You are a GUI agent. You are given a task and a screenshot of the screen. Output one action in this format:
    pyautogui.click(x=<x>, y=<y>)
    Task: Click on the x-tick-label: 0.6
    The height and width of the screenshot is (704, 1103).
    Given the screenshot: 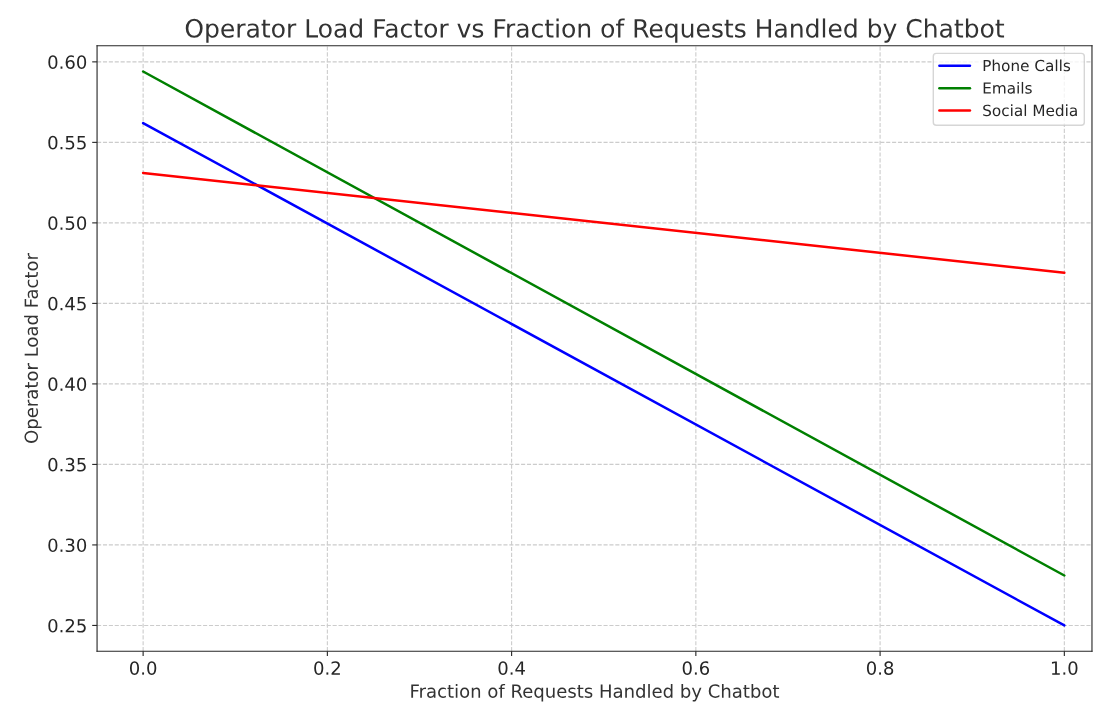 What is the action you would take?
    pyautogui.click(x=696, y=668)
    